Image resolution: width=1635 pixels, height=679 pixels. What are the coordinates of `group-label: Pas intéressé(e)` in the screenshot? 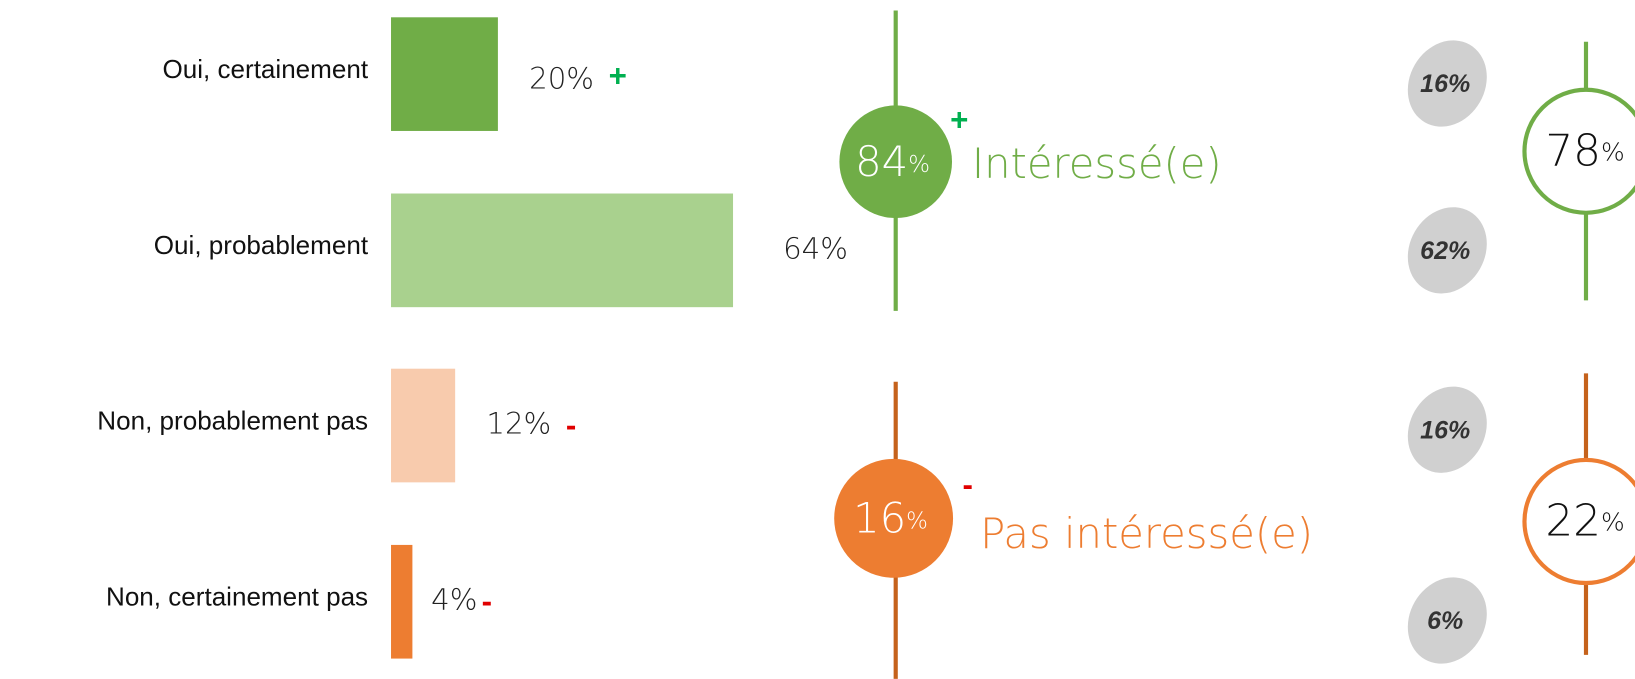 It's located at (1146, 533).